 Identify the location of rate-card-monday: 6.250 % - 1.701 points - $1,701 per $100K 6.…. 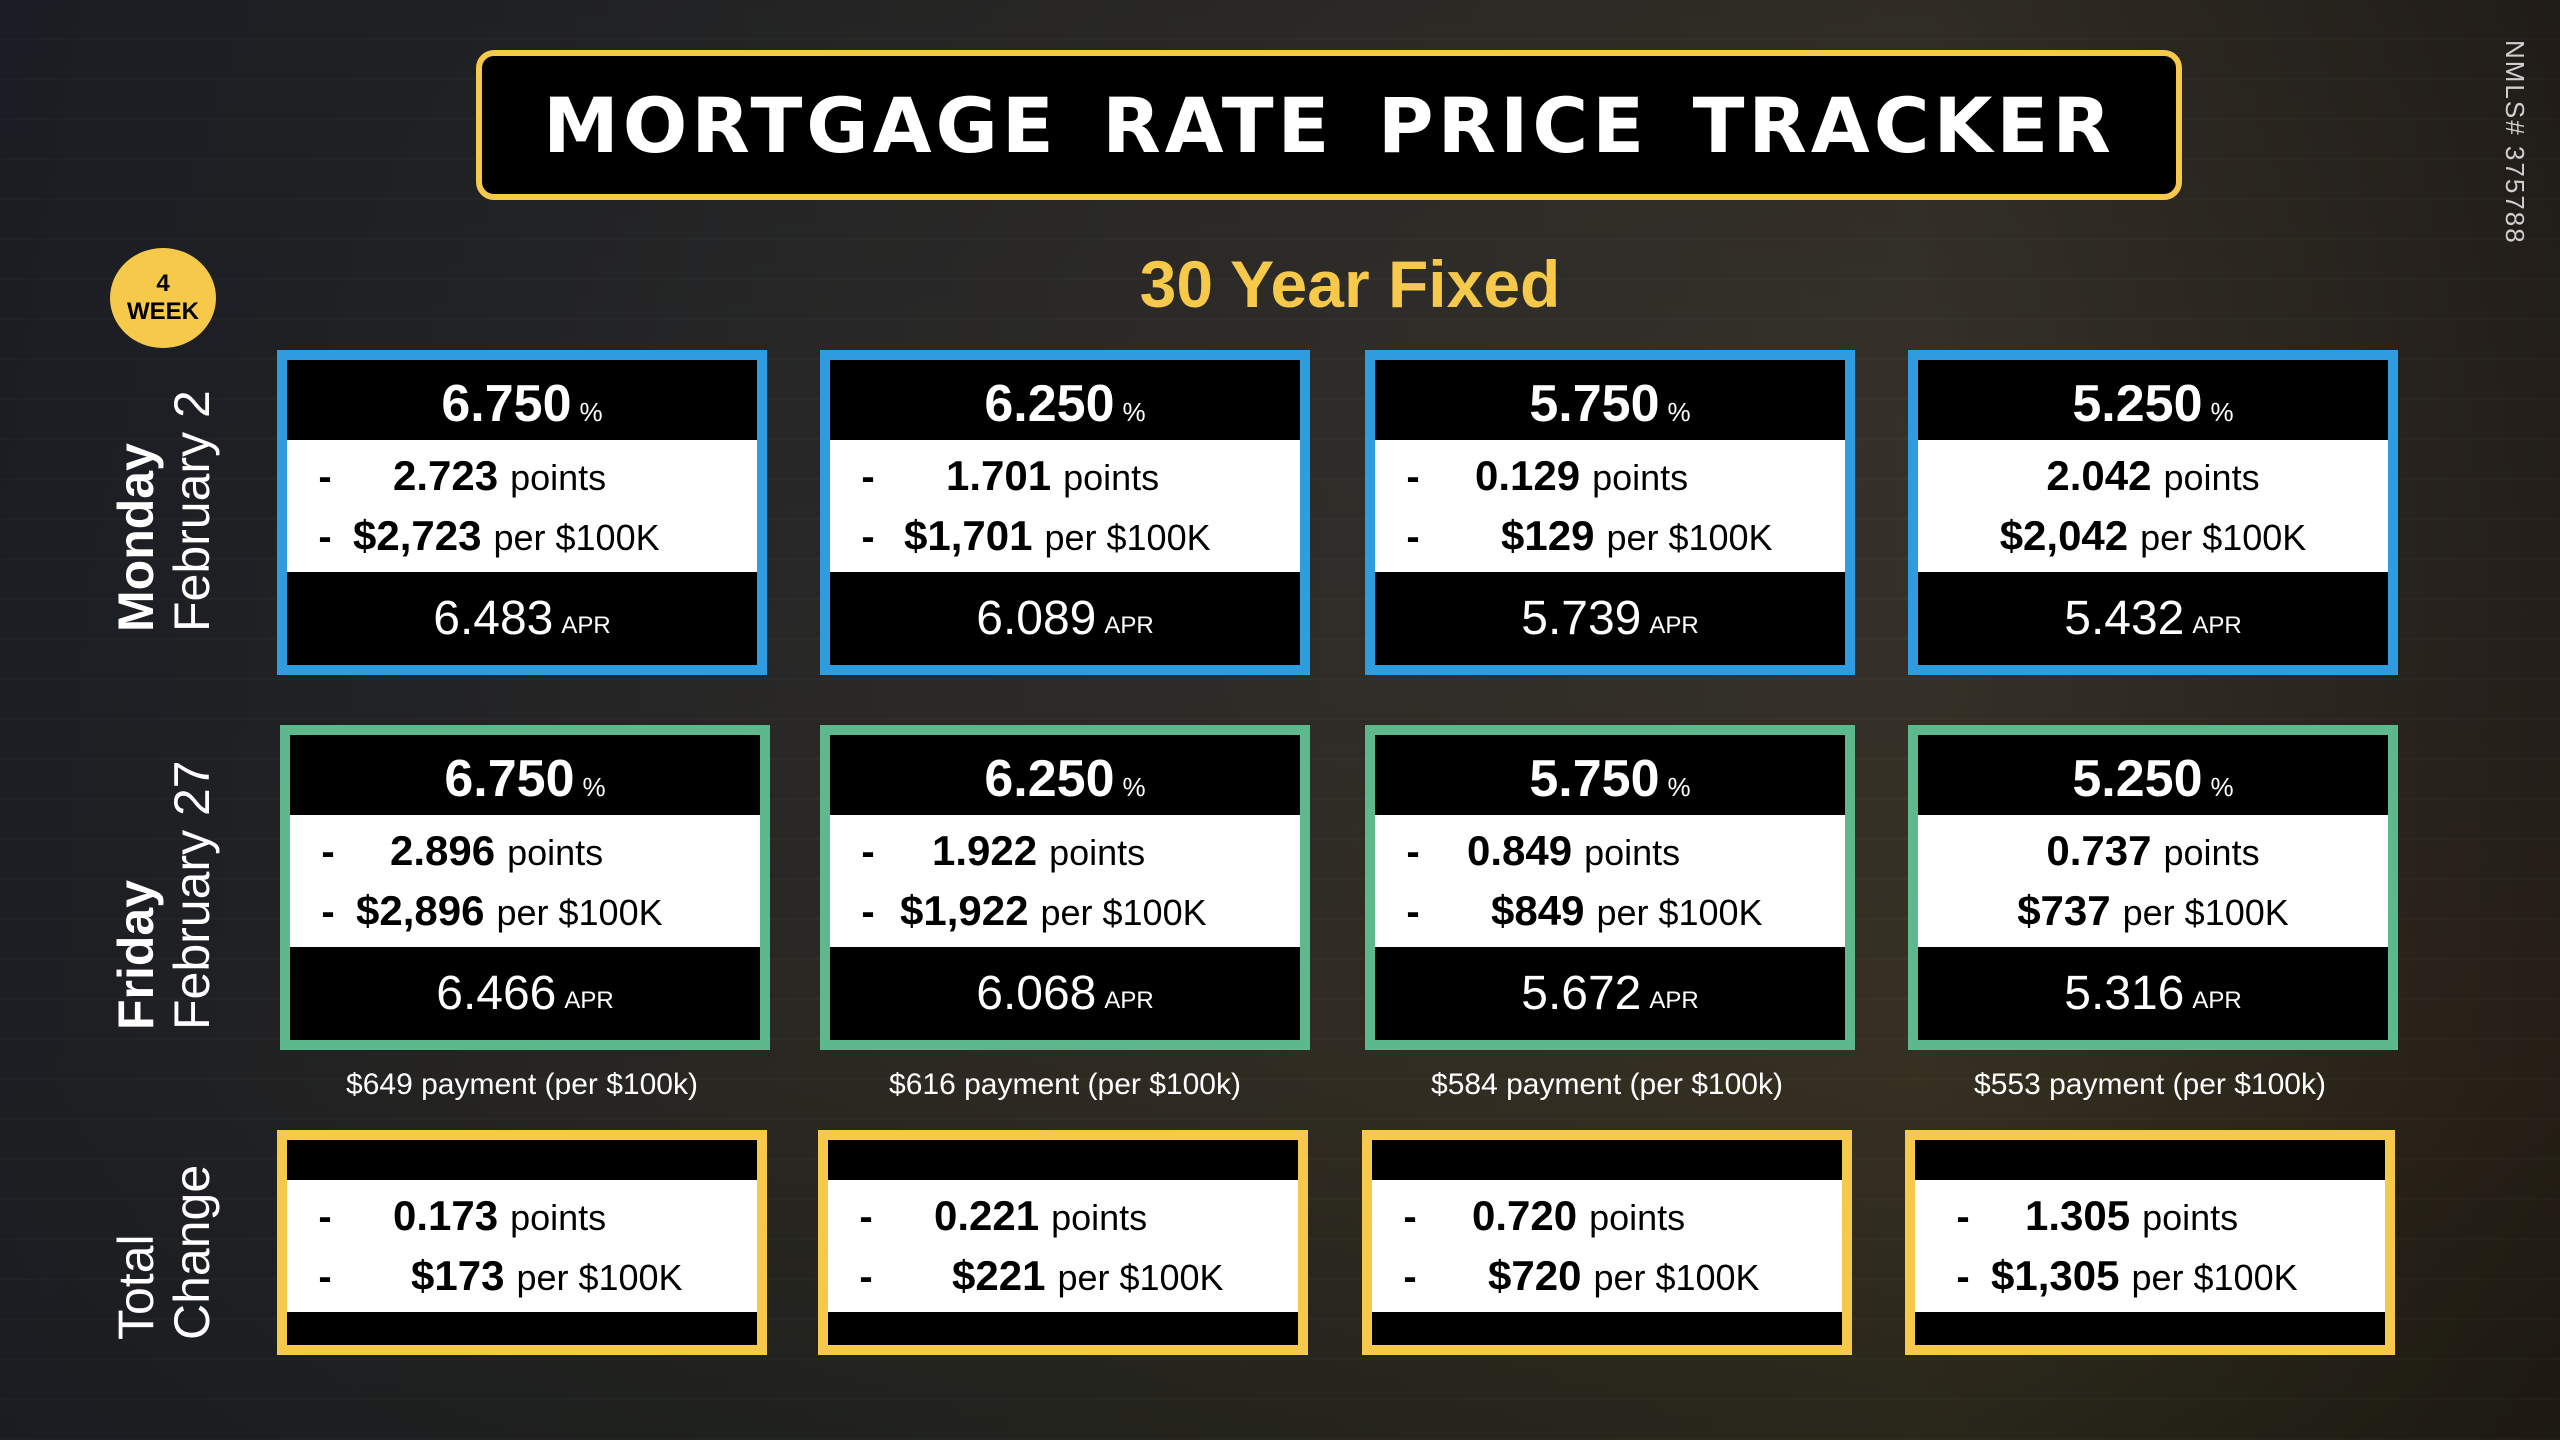
(1065, 512).